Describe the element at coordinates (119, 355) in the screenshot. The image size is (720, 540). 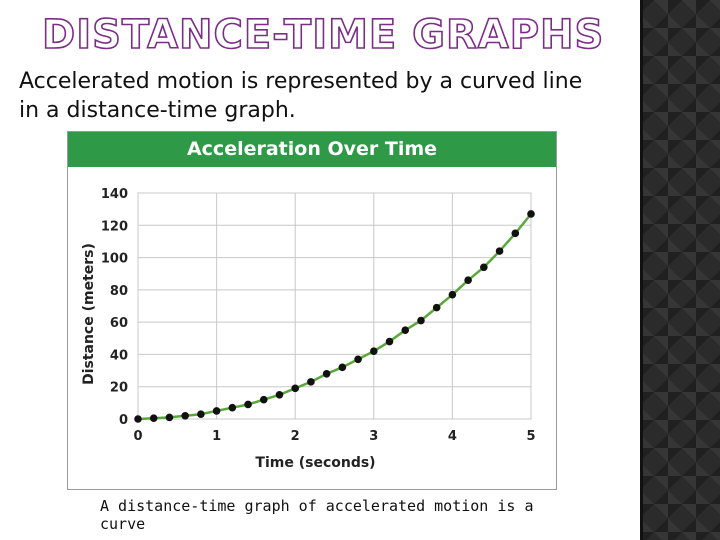
I see `y-tick-label: 40` at that location.